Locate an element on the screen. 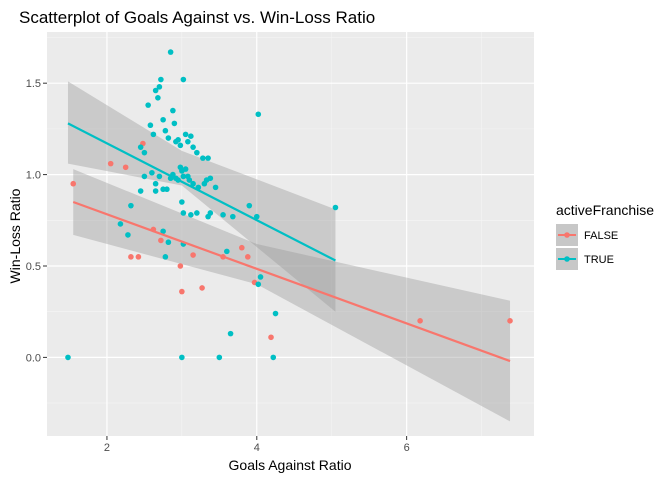  x-tick-label: 2 is located at coordinates (107, 448).